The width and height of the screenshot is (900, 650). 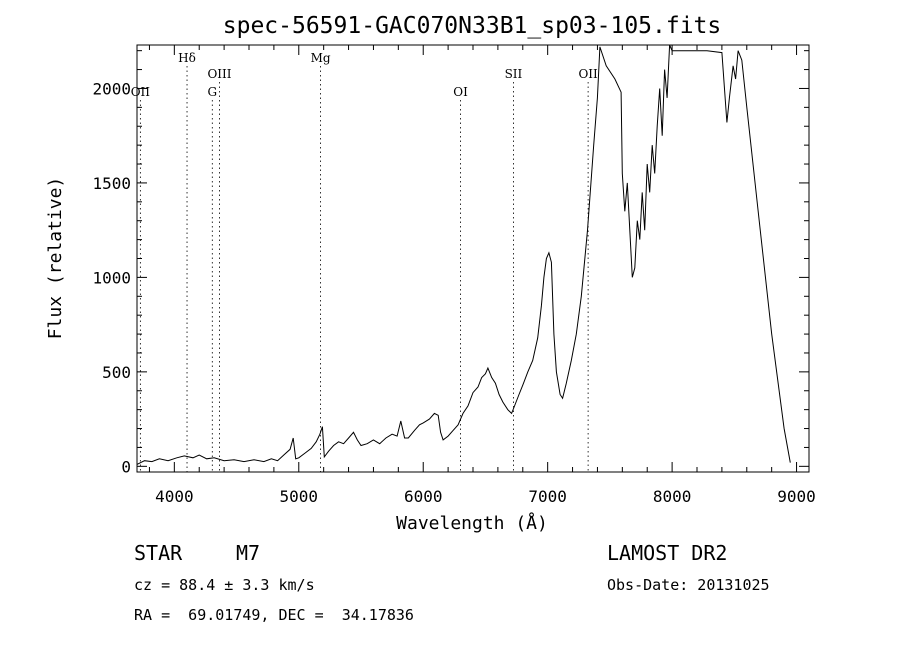 What do you see at coordinates (547, 496) in the screenshot?
I see `x-tick-label: 7000` at bounding box center [547, 496].